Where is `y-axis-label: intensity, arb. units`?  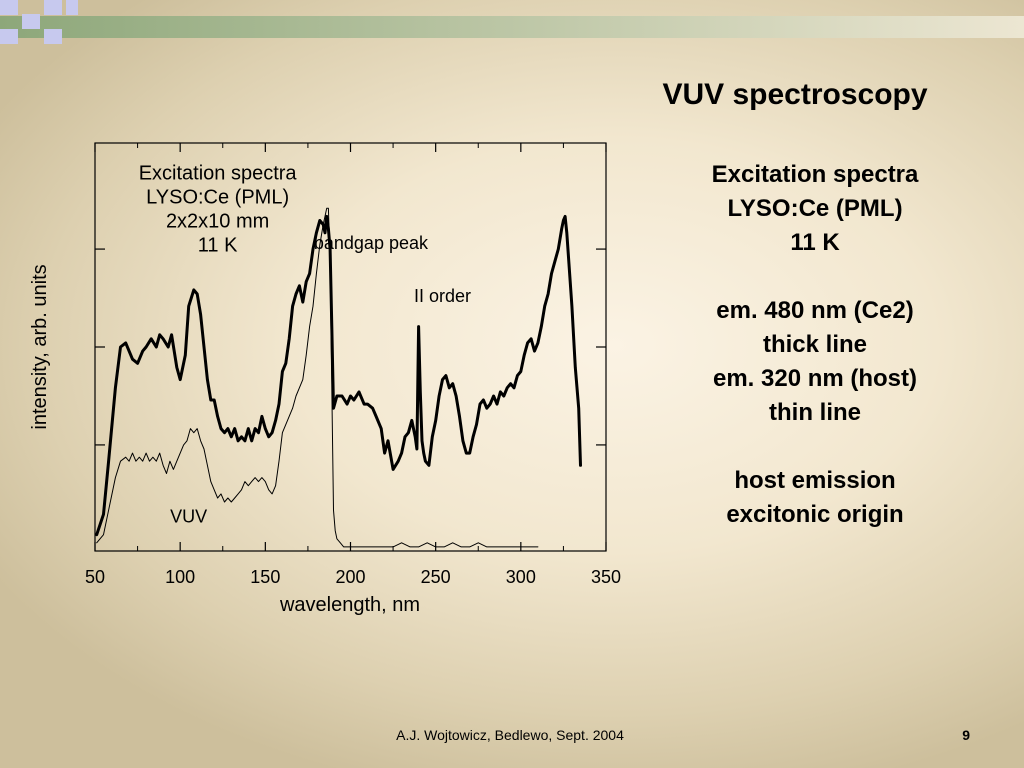
y-axis-label: intensity, arb. units is located at coordinates (40, 346).